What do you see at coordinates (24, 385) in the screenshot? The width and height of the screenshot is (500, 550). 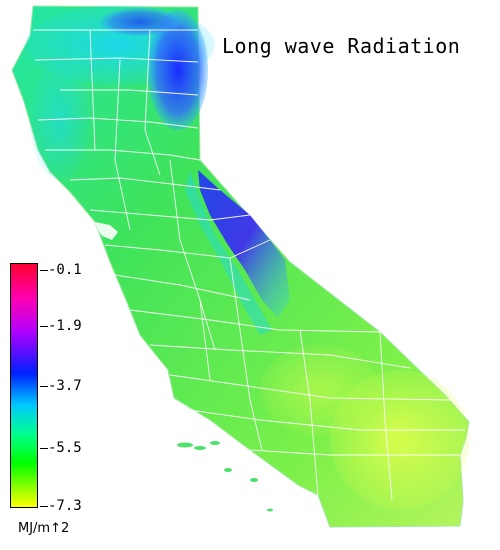 I see `color-scale-bar` at bounding box center [24, 385].